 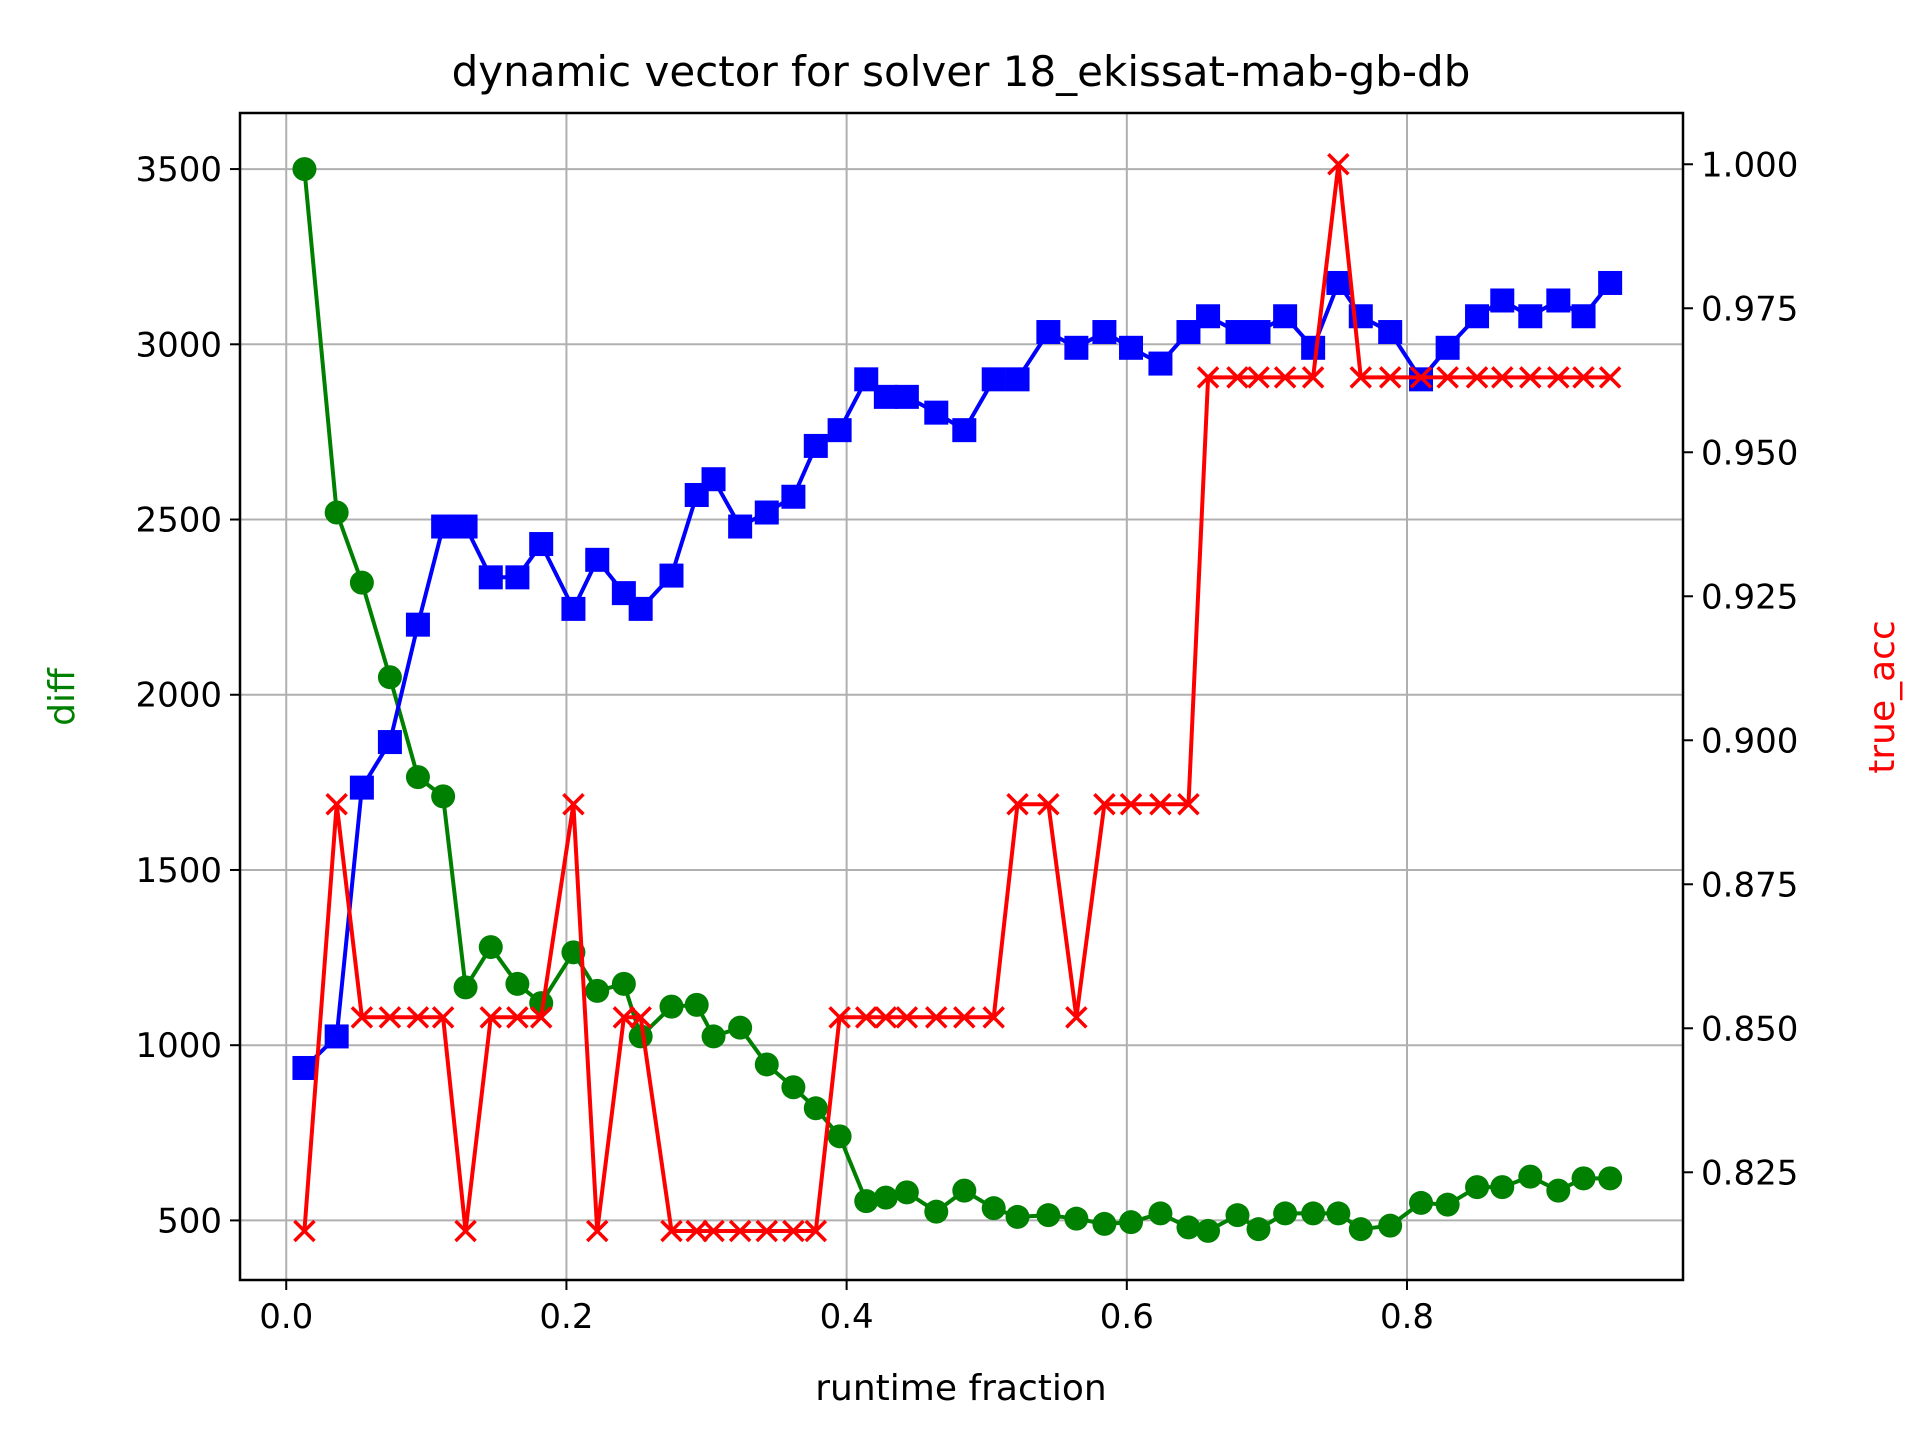 I want to click on y-left-tick-label: 3000, so click(x=178, y=345).